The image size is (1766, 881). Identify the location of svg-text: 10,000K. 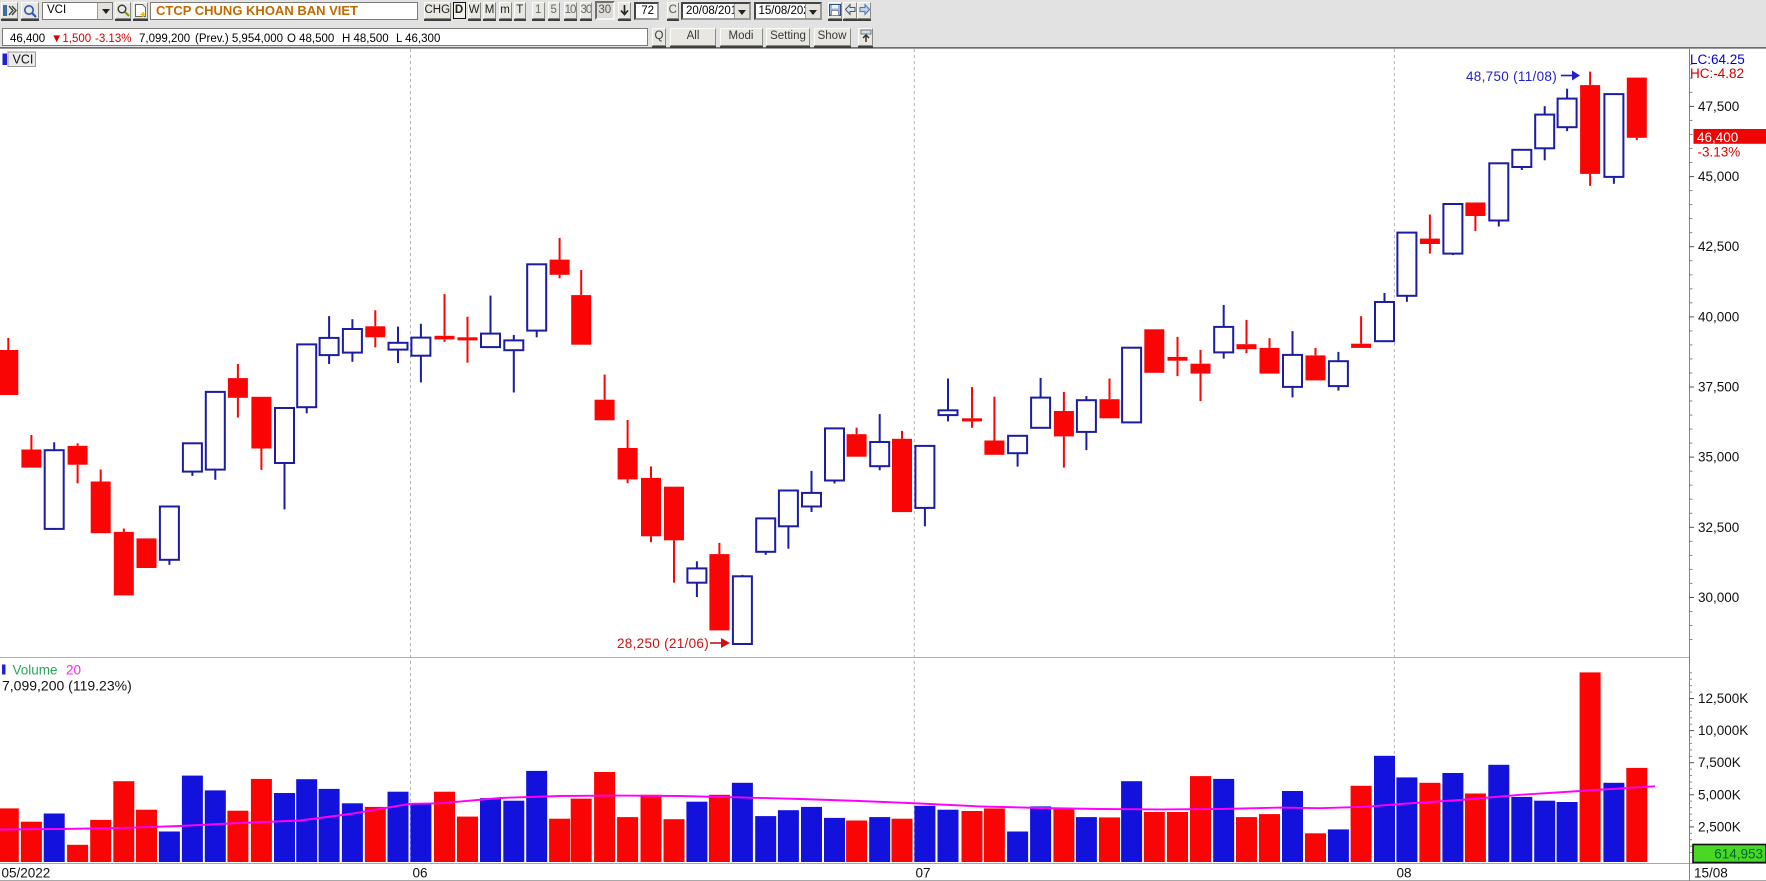
(1723, 730).